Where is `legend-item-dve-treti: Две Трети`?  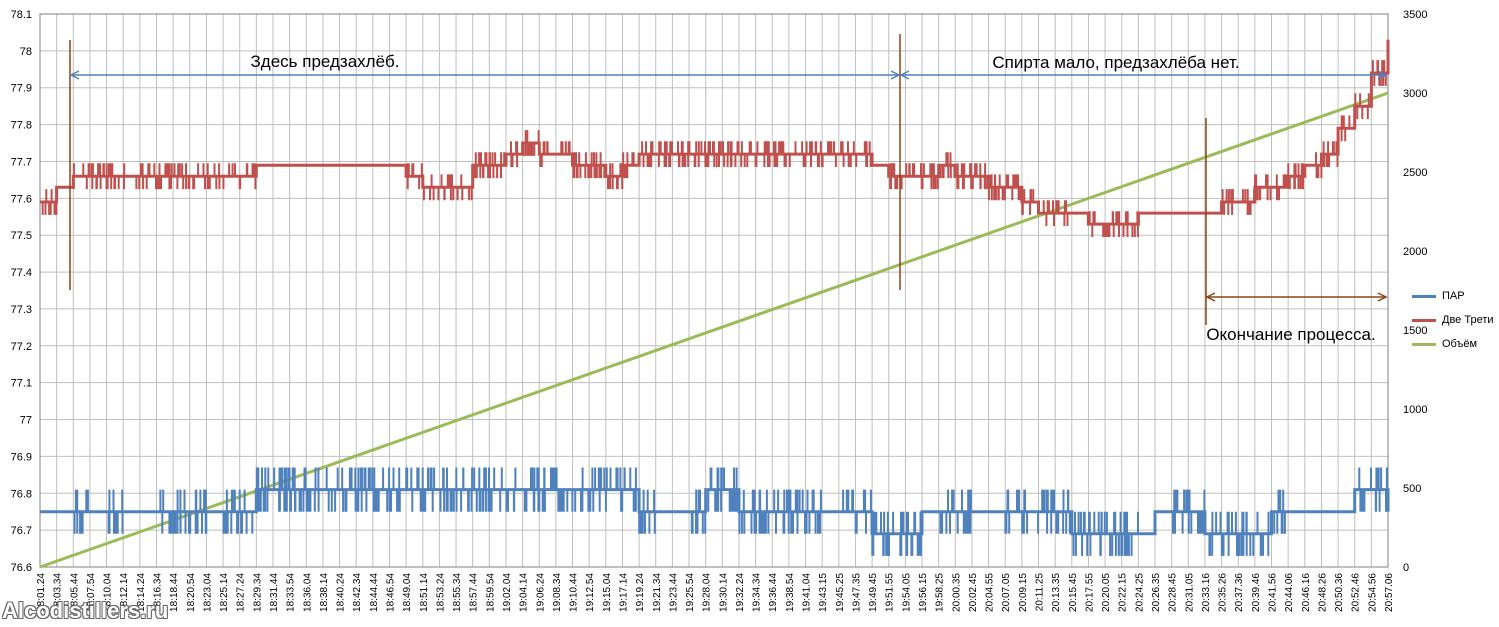
legend-item-dve-treti: Две Трети is located at coordinates (1453, 320).